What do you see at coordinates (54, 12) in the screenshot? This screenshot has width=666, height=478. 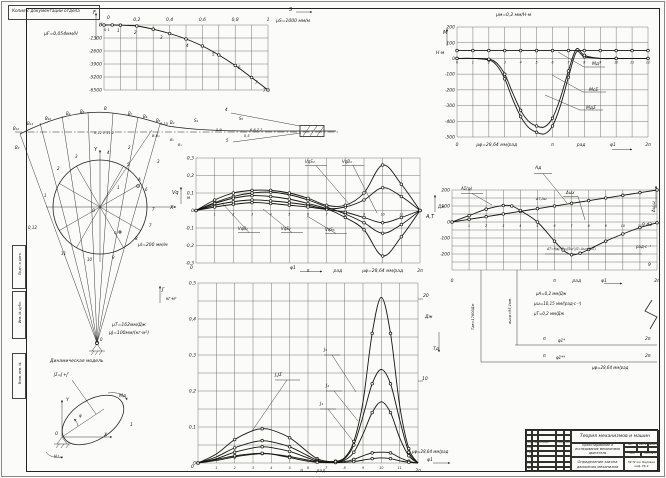 I see `corner-stamp: Копия с документации отдела` at bounding box center [54, 12].